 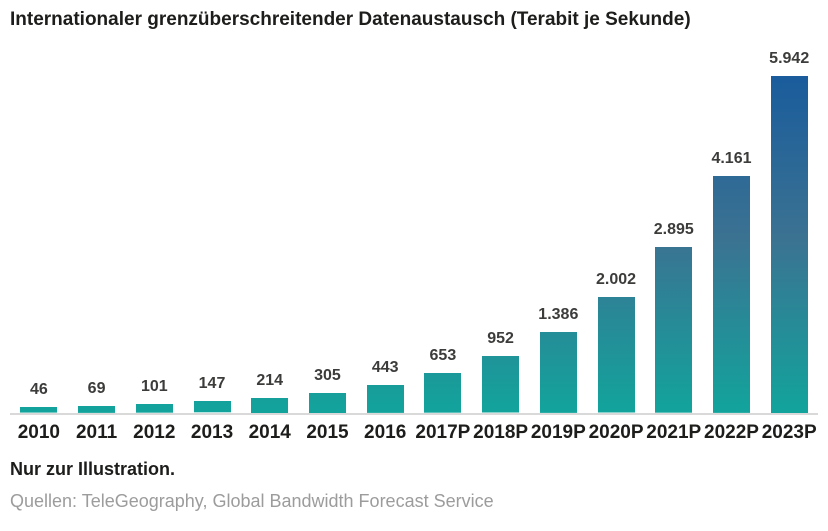 What do you see at coordinates (789, 58) in the screenshot?
I see `bar-value-label: 5.942` at bounding box center [789, 58].